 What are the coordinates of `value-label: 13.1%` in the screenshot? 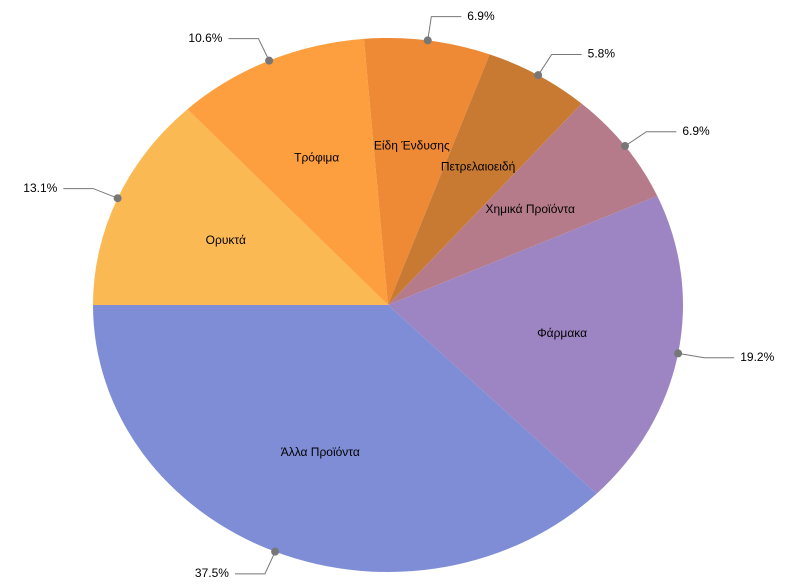 It's located at (40, 188).